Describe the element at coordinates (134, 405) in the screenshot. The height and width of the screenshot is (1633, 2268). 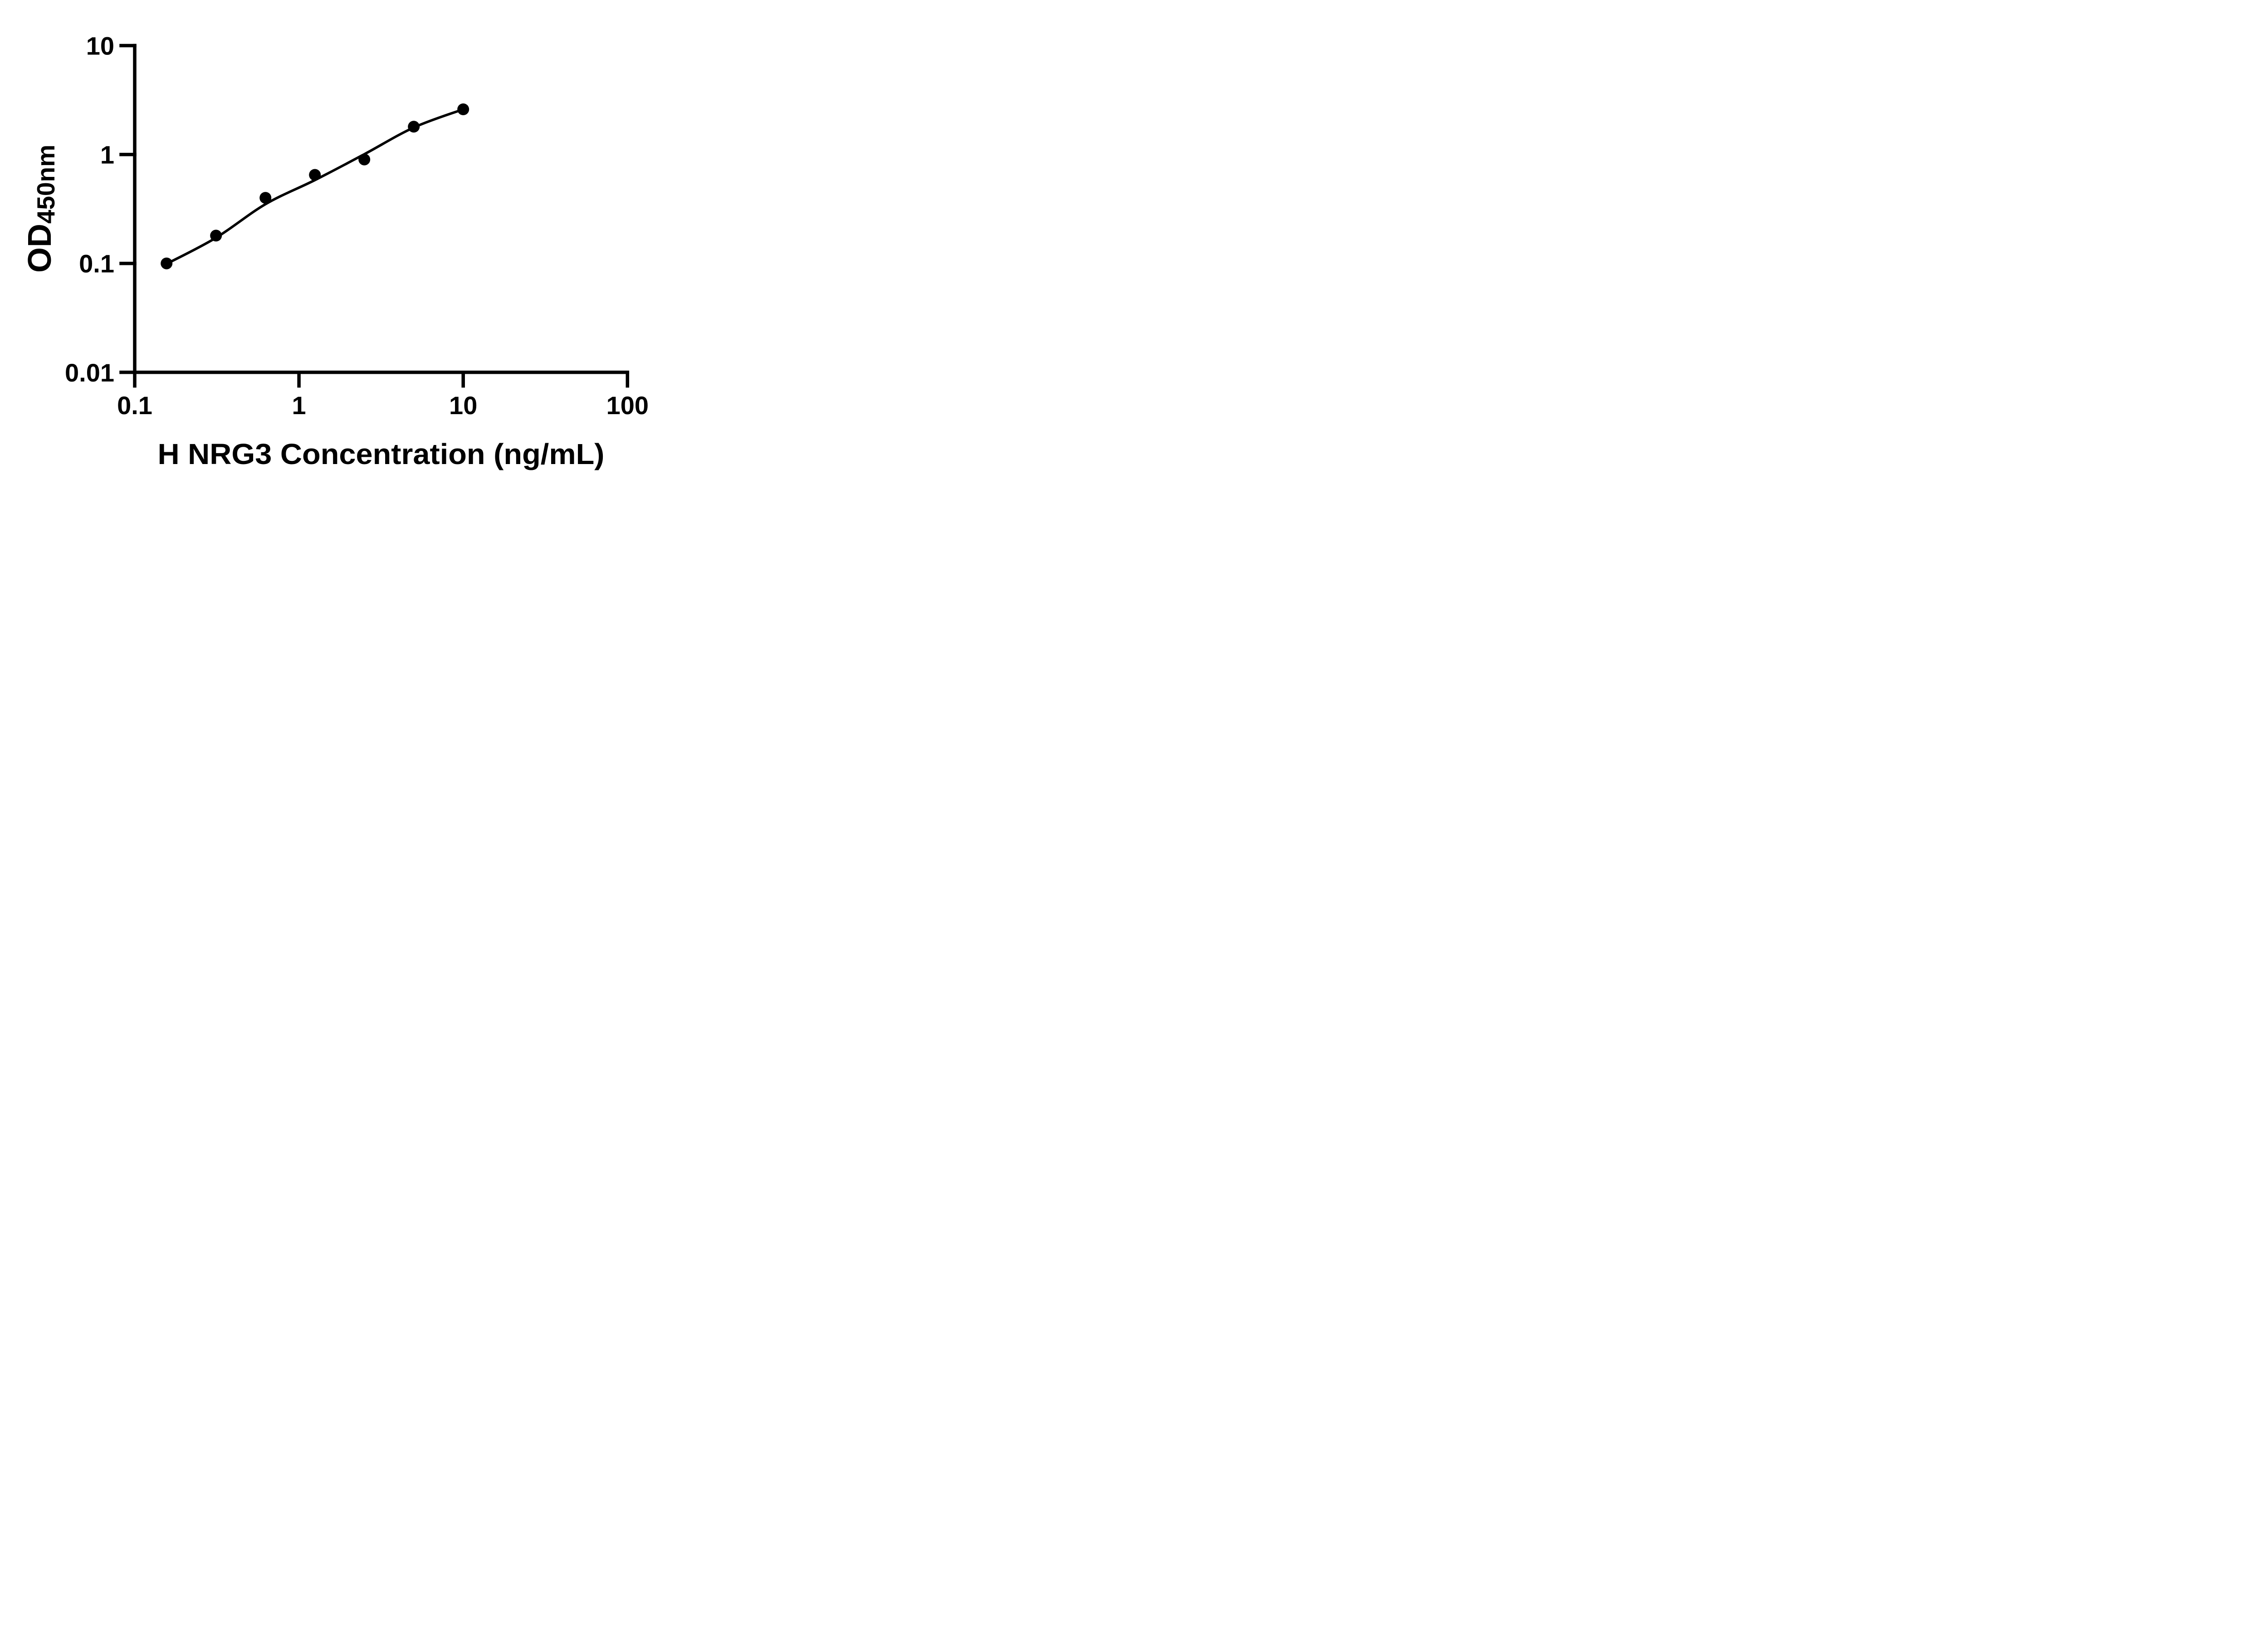
I see `x-tick-label-0.1: 0.1` at that location.